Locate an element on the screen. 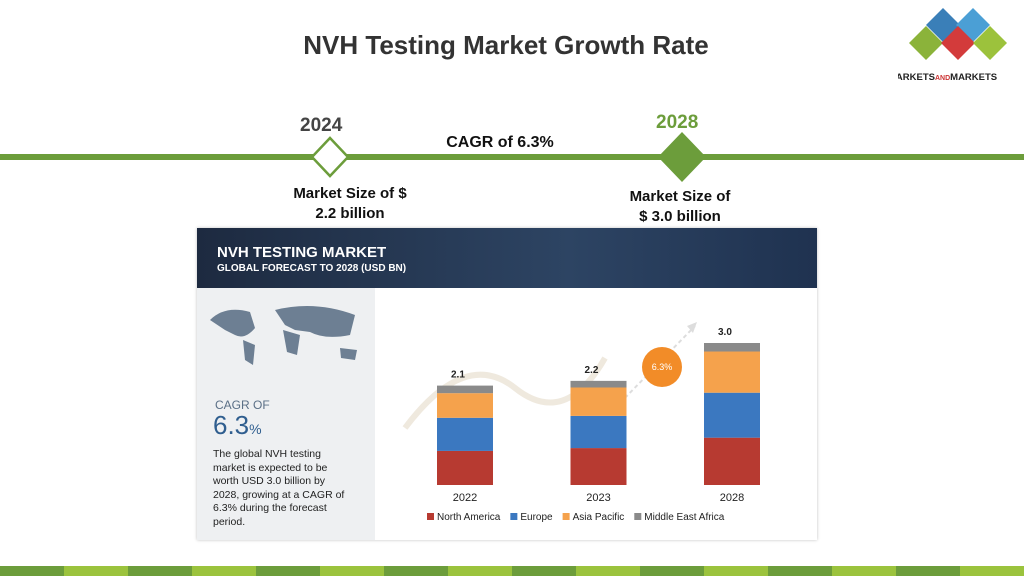  diamond-start is located at coordinates (330, 157).